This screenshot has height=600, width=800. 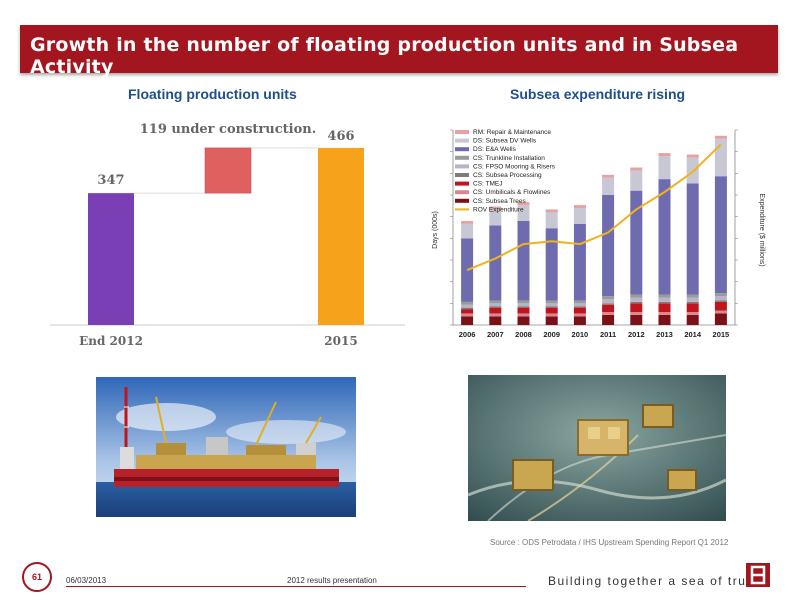 I want to click on legend-label: DS: Subsea DV Wells, so click(x=505, y=141).